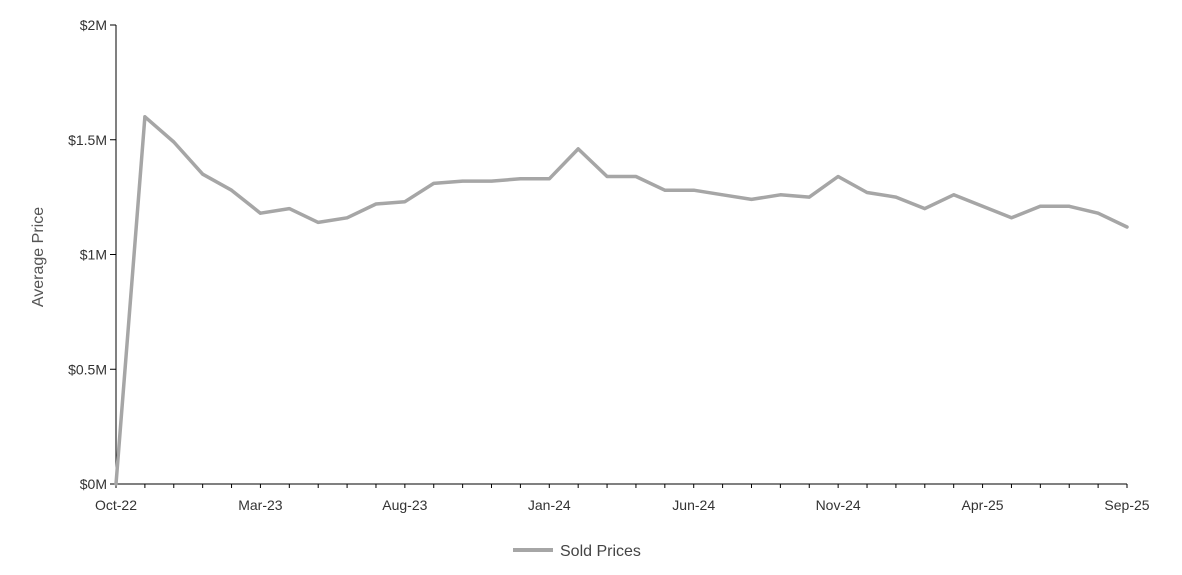  I want to click on y-tick-label: $0.5M, so click(87, 369).